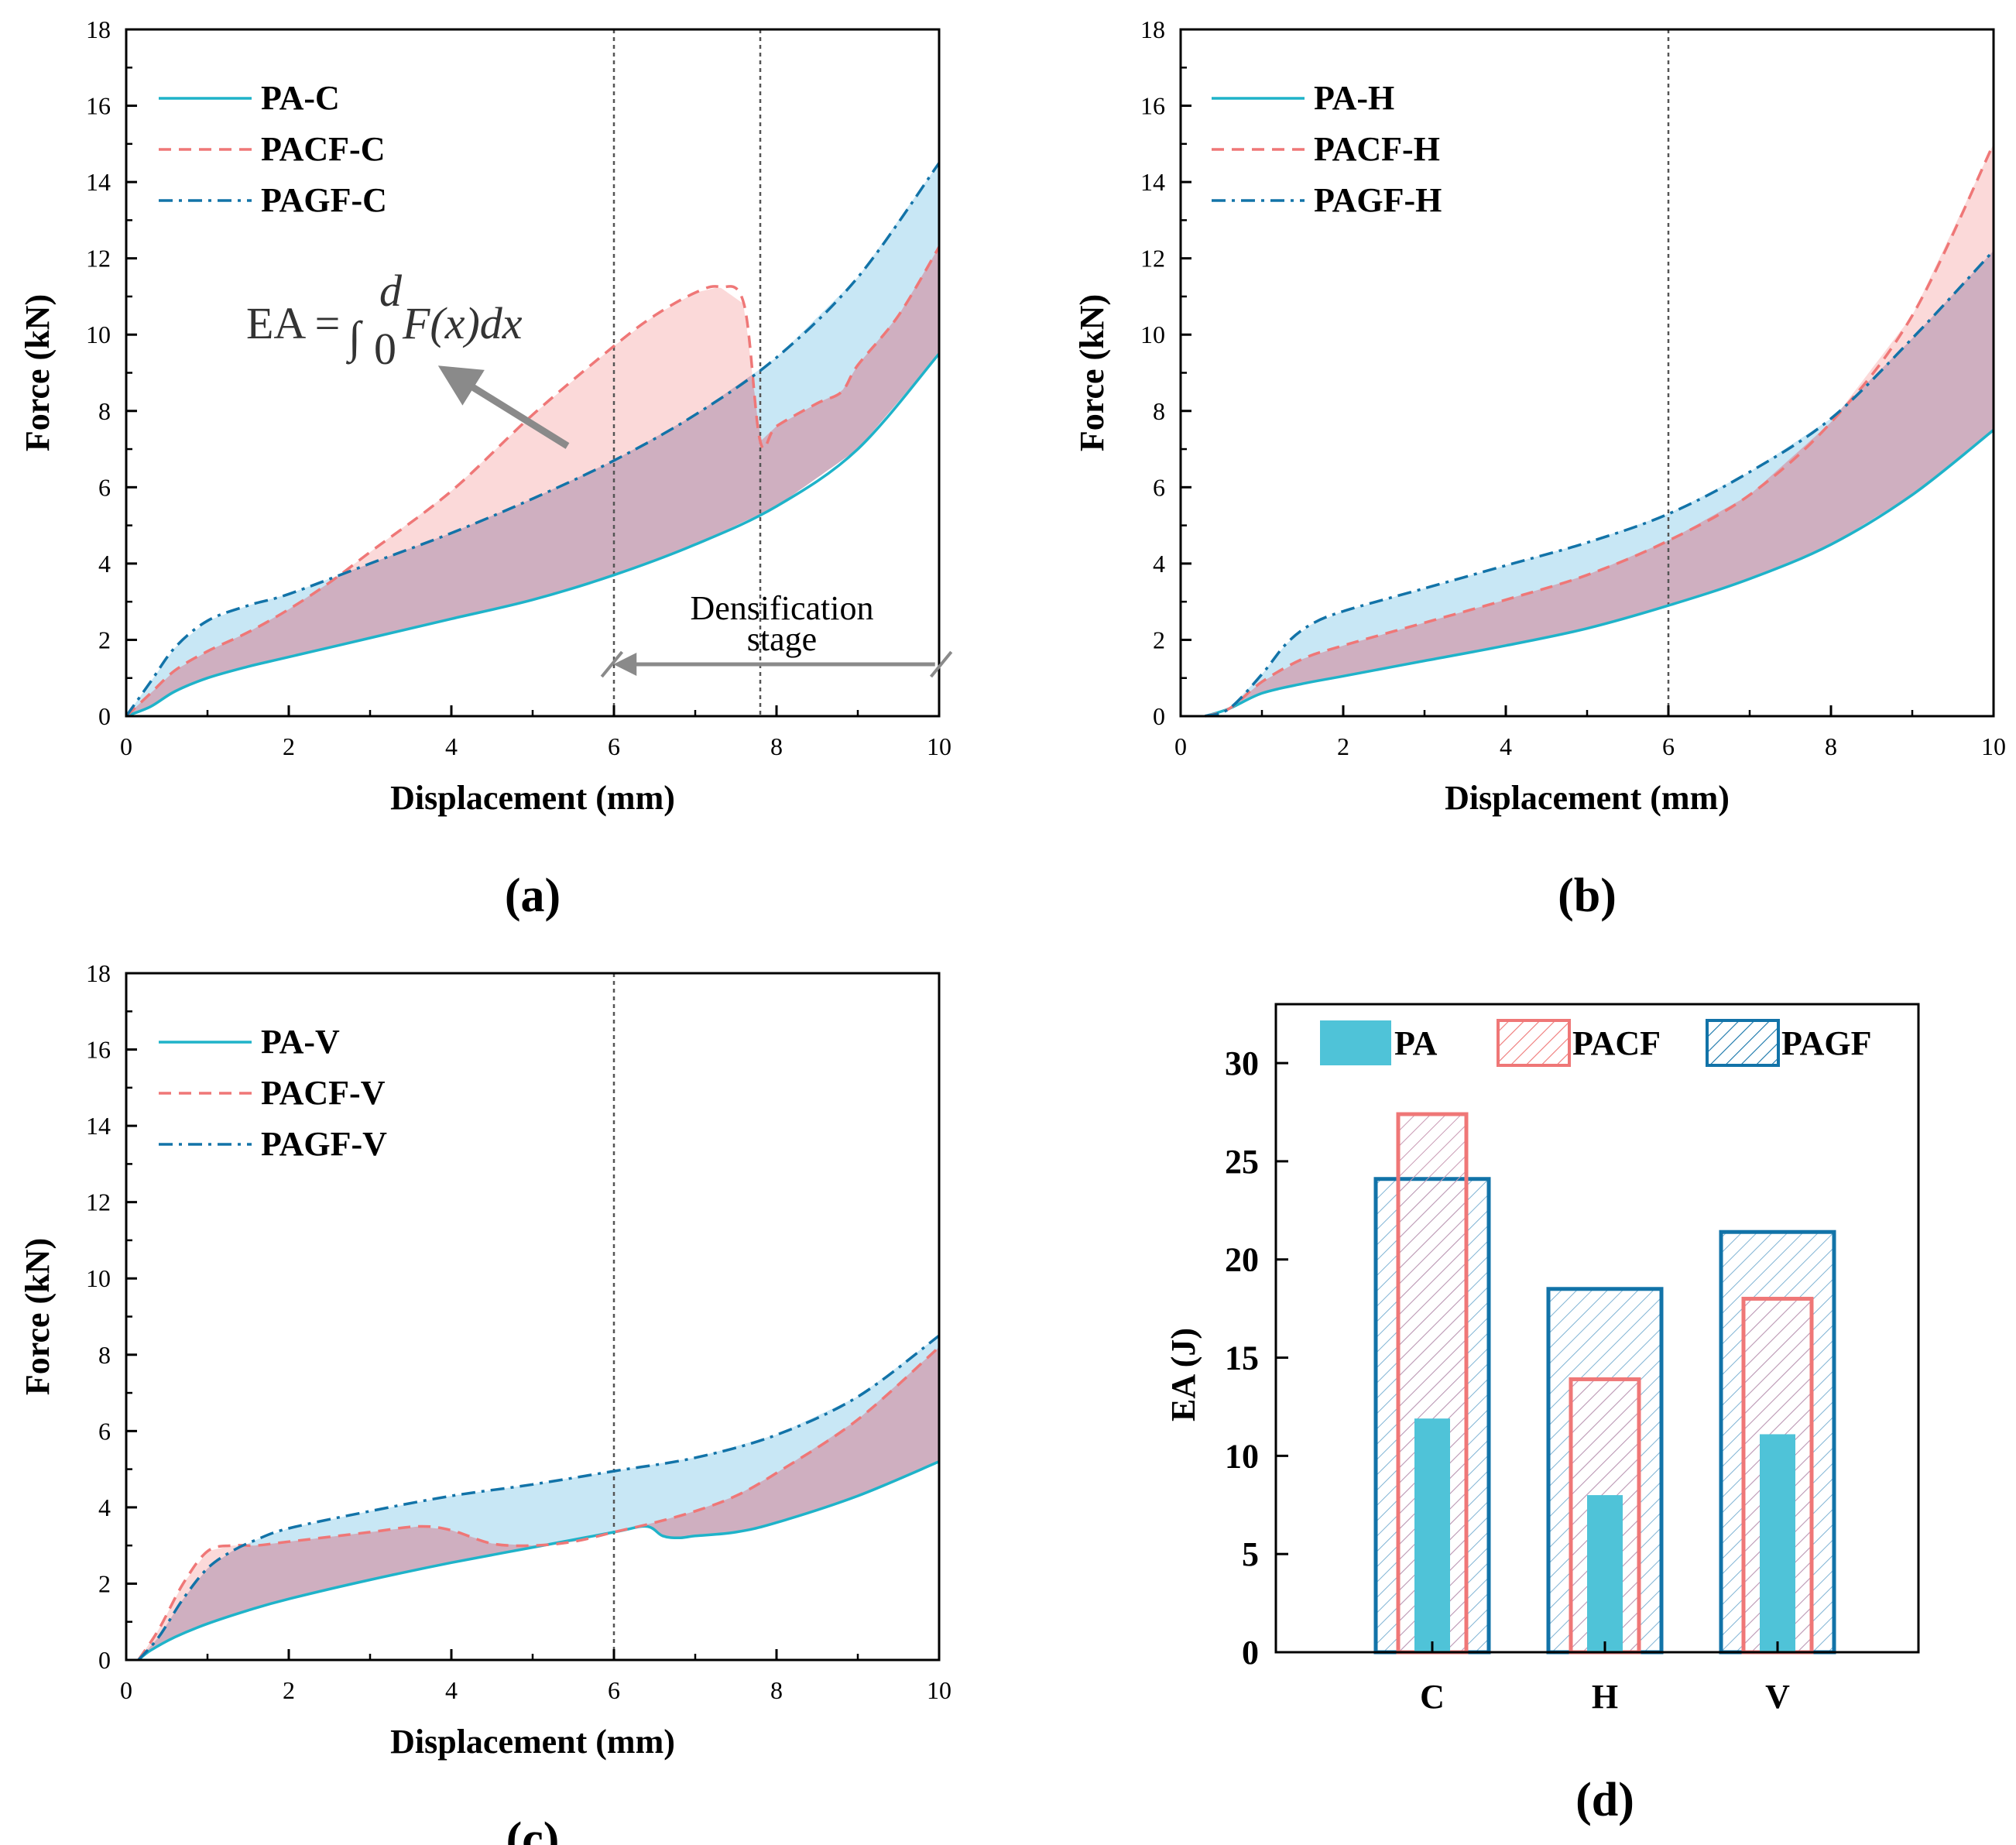 The height and width of the screenshot is (1845, 2016). What do you see at coordinates (612, 664) in the screenshot?
I see `densification-break-left` at bounding box center [612, 664].